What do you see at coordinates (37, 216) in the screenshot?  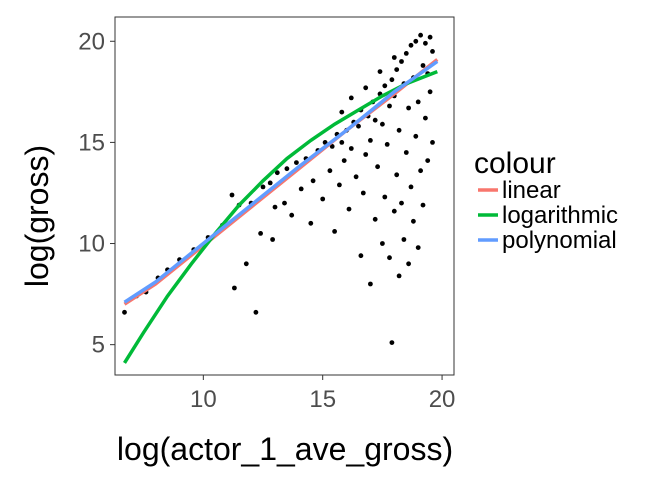 I see `y-axis-title: log(gross)` at bounding box center [37, 216].